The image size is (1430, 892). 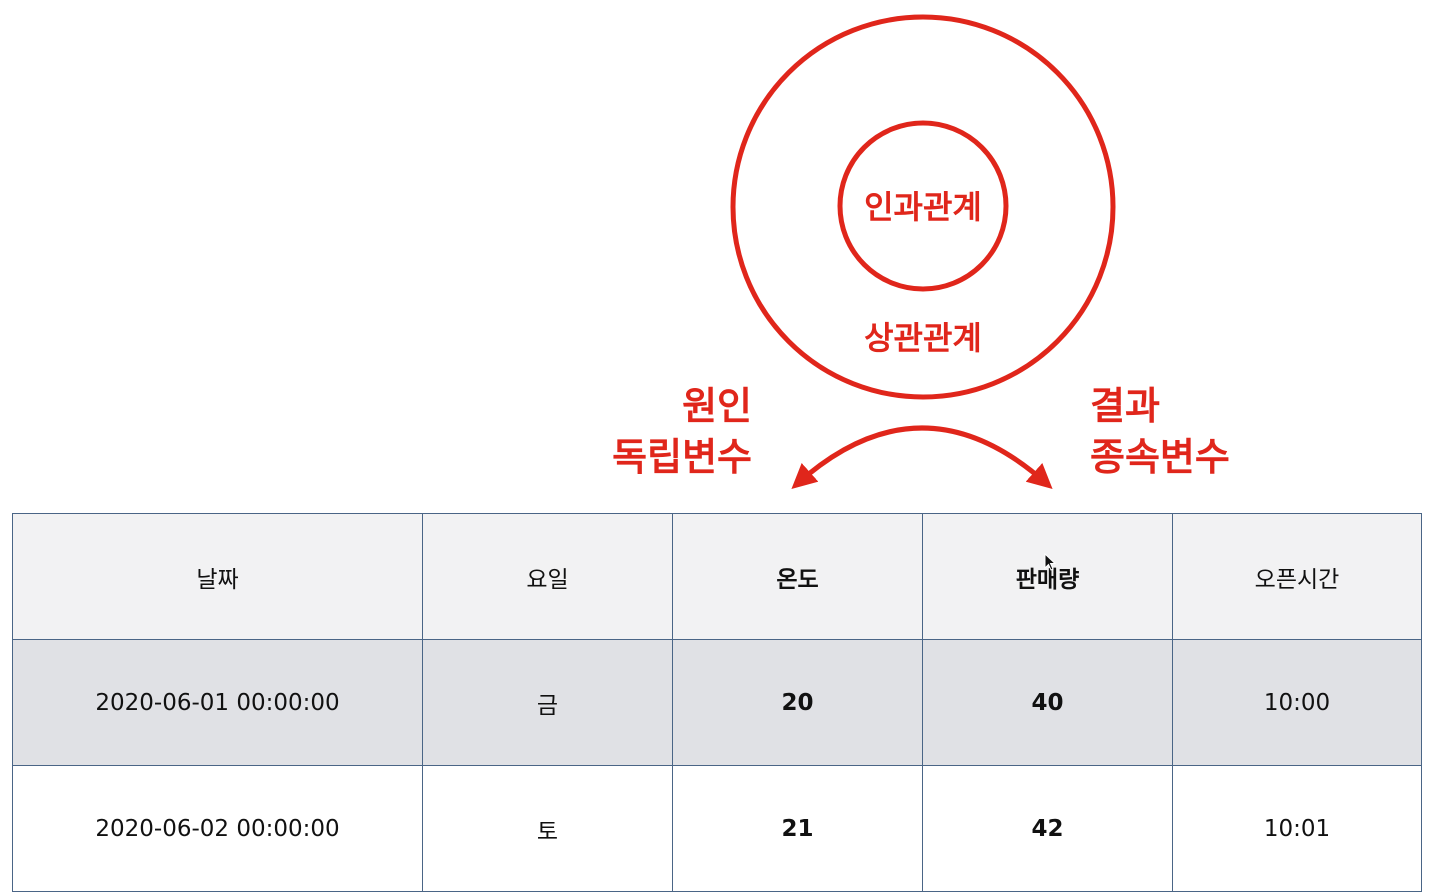 I want to click on cell-date: 2020-06-02 00:00:00, so click(x=217, y=828).